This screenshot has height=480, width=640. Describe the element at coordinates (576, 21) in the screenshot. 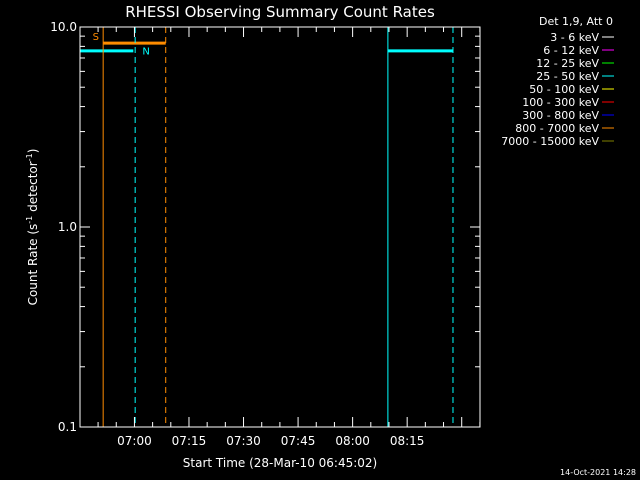

I see `legend-header: Det 1,9, Att 0` at that location.